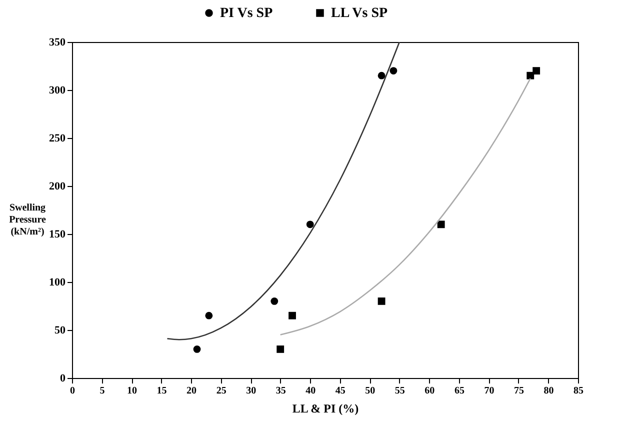 The height and width of the screenshot is (436, 619). What do you see at coordinates (57, 186) in the screenshot?
I see `y-tick-label: 200` at bounding box center [57, 186].